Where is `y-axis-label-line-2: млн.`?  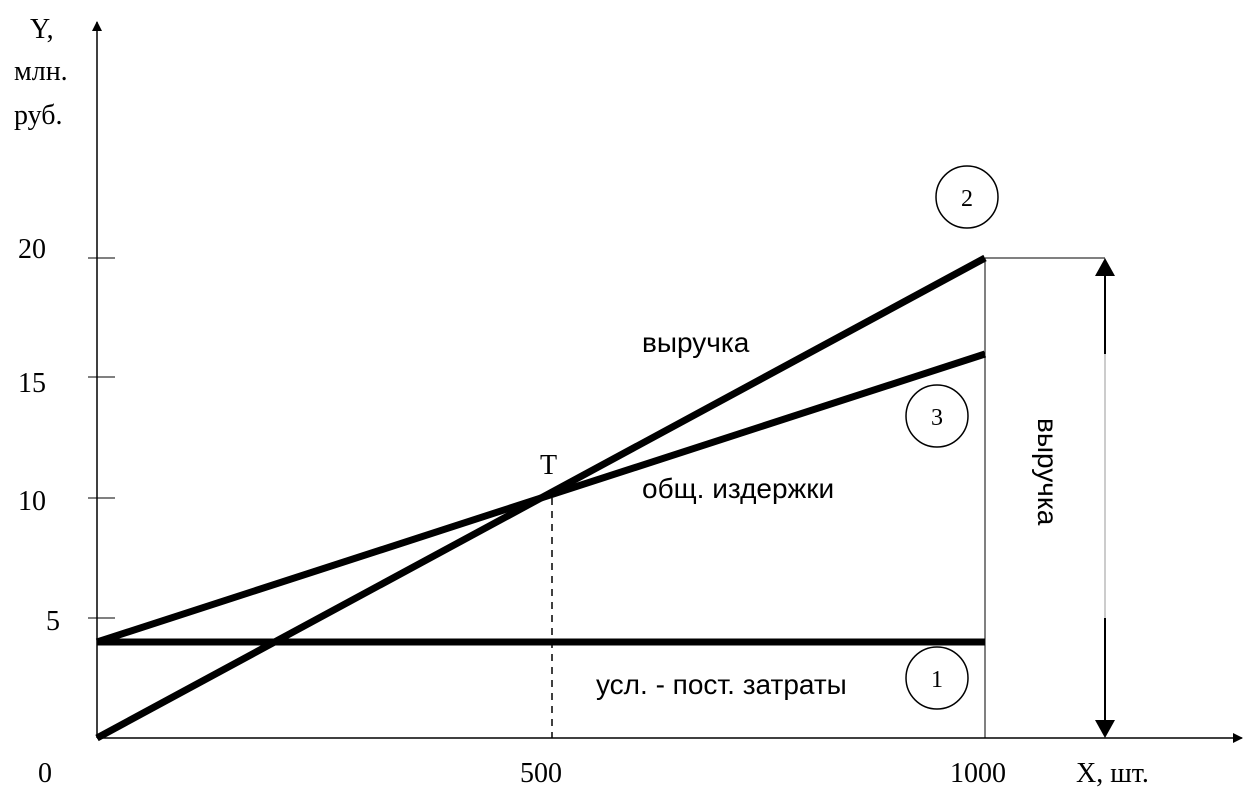
y-axis-label-line-2: млн. is located at coordinates (41, 71).